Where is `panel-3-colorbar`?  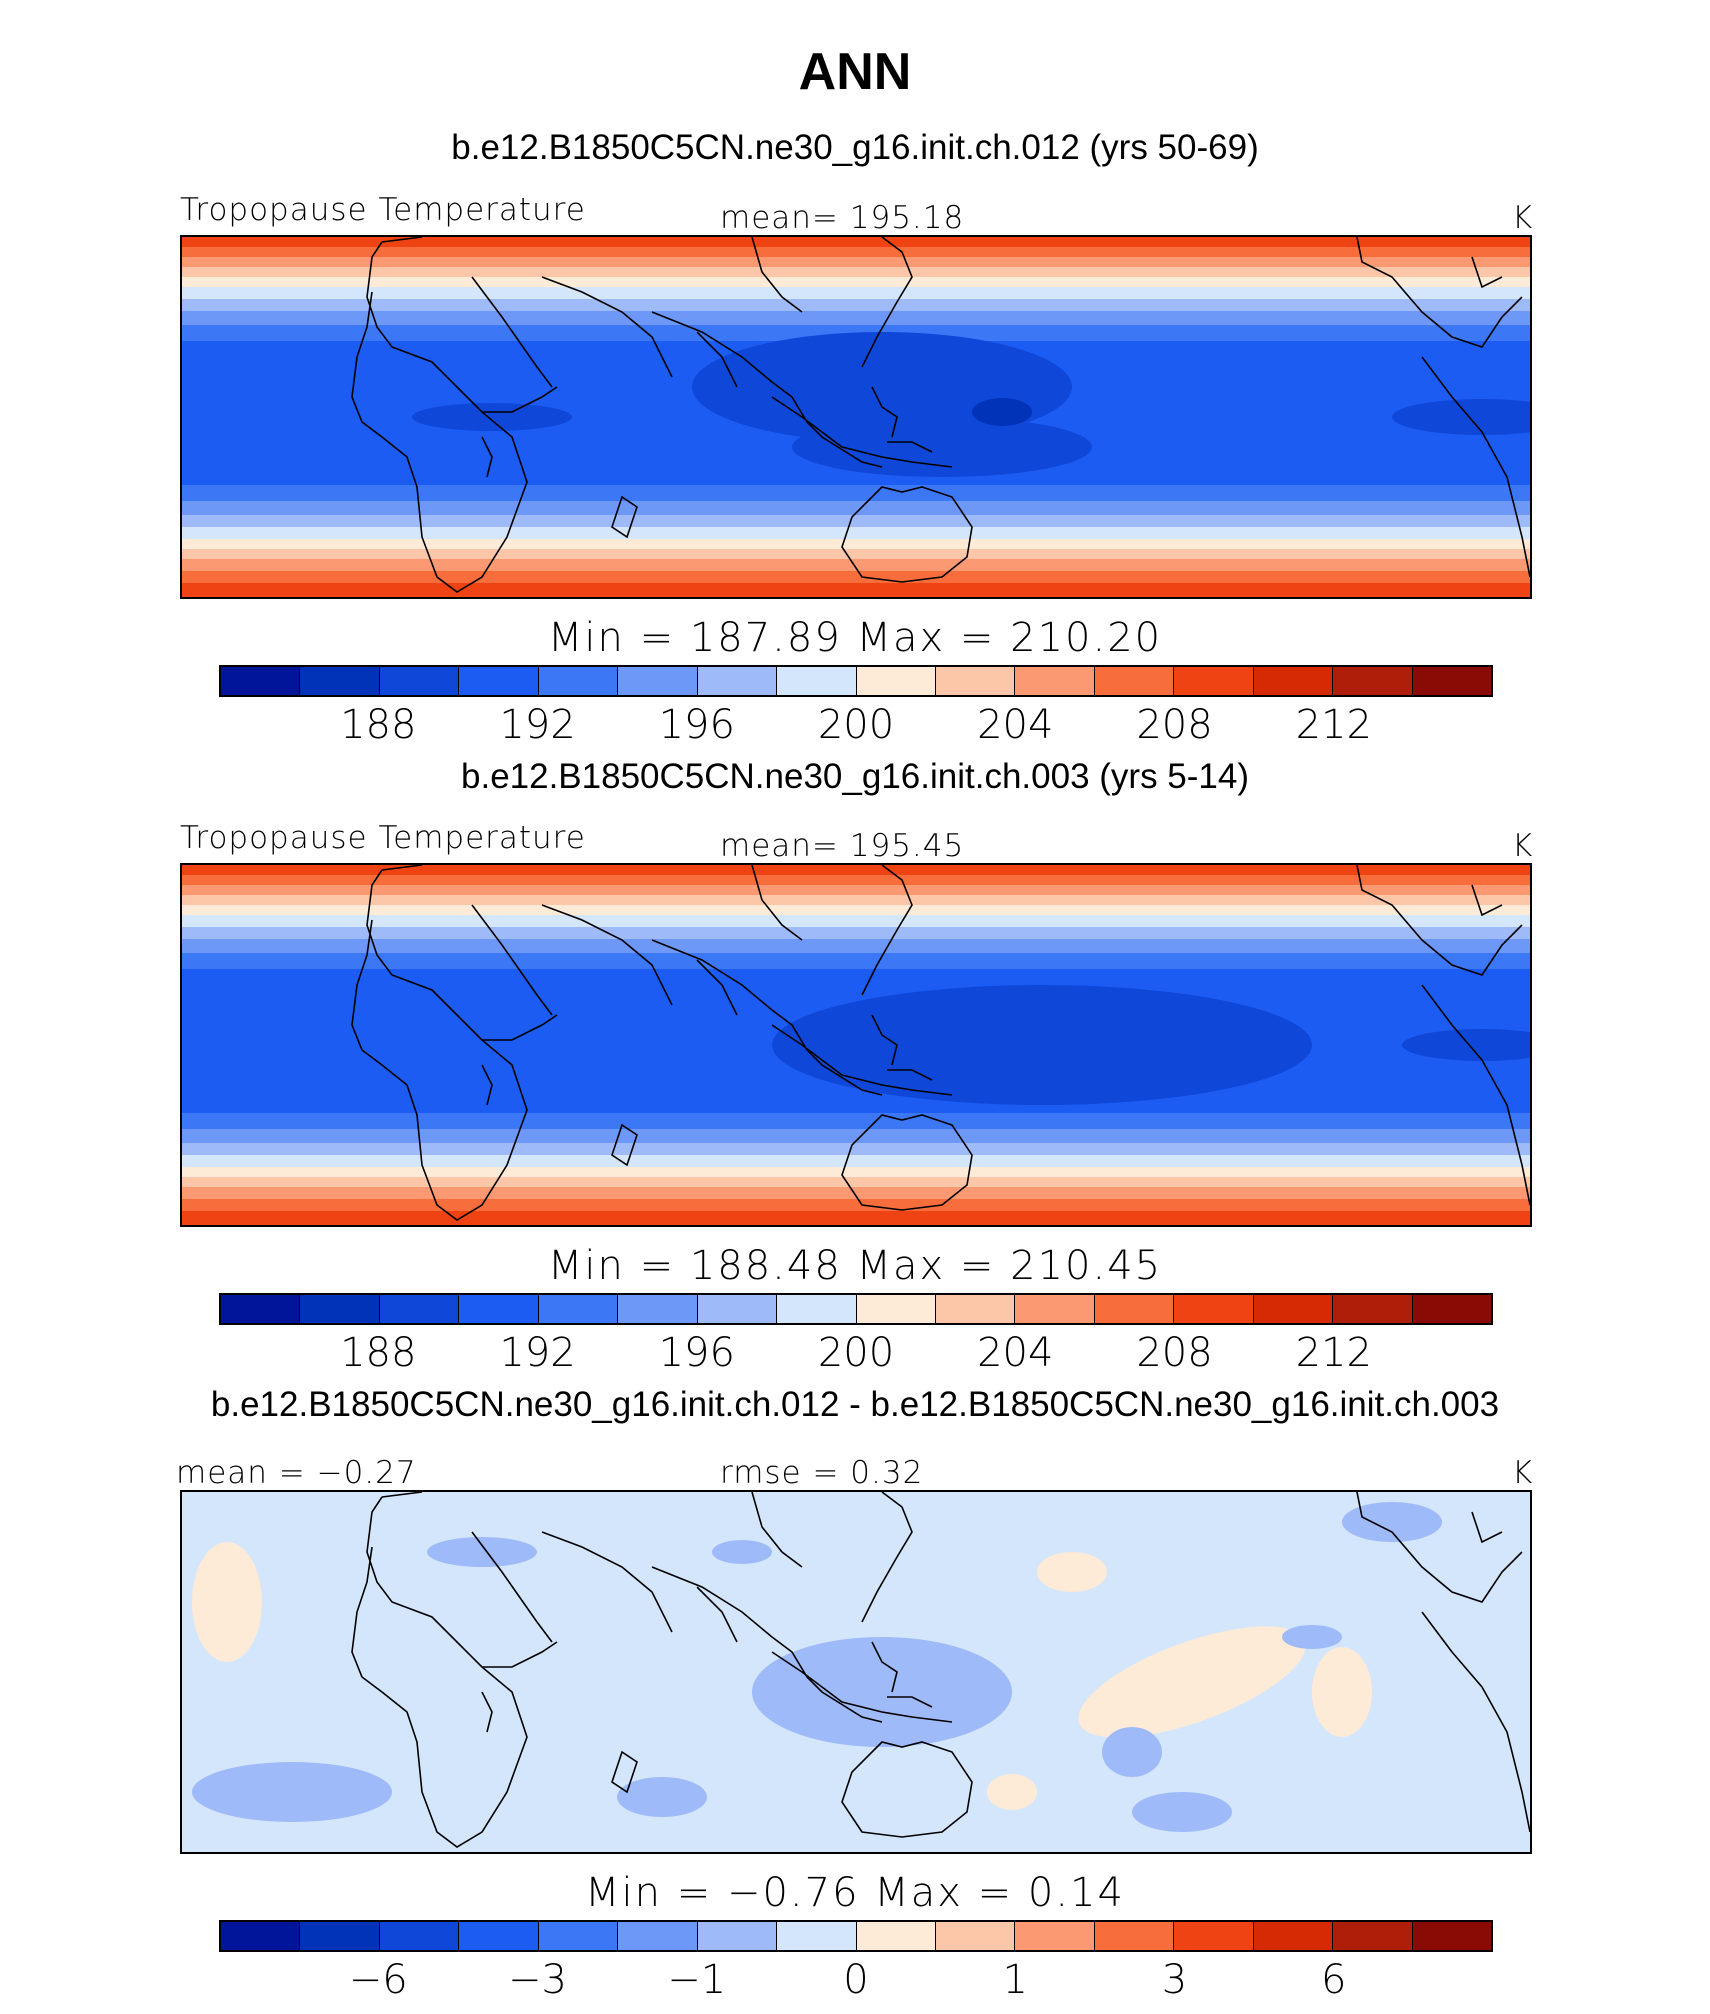
panel-3-colorbar is located at coordinates (856, 1936).